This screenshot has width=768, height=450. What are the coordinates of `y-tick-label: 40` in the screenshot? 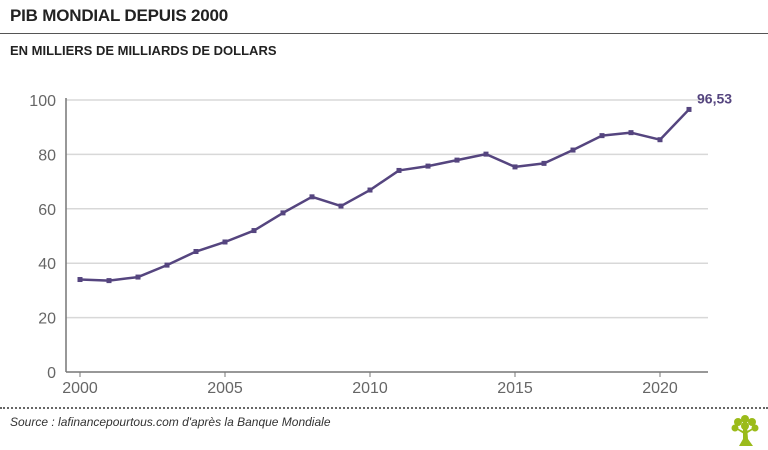 It's located at (47, 264).